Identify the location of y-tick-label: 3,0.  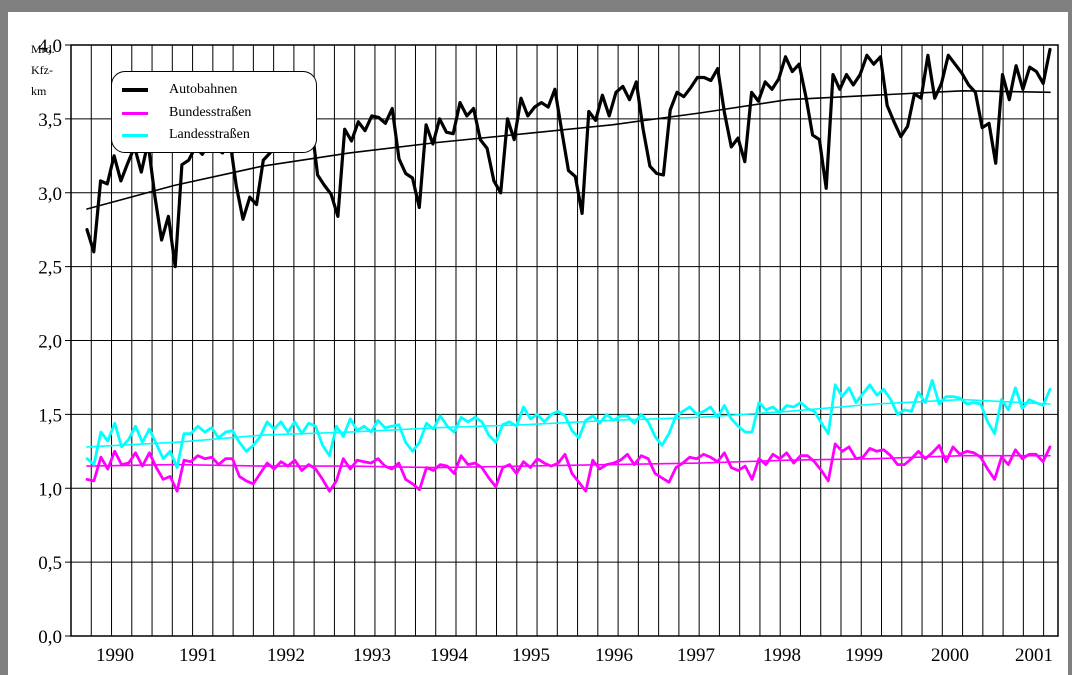
(50, 194).